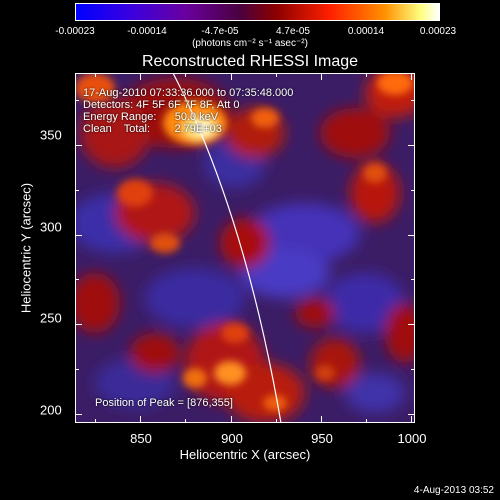 The width and height of the screenshot is (500, 500). I want to click on clean-total-label: Clean Total: 2.79E+03, so click(152, 129).